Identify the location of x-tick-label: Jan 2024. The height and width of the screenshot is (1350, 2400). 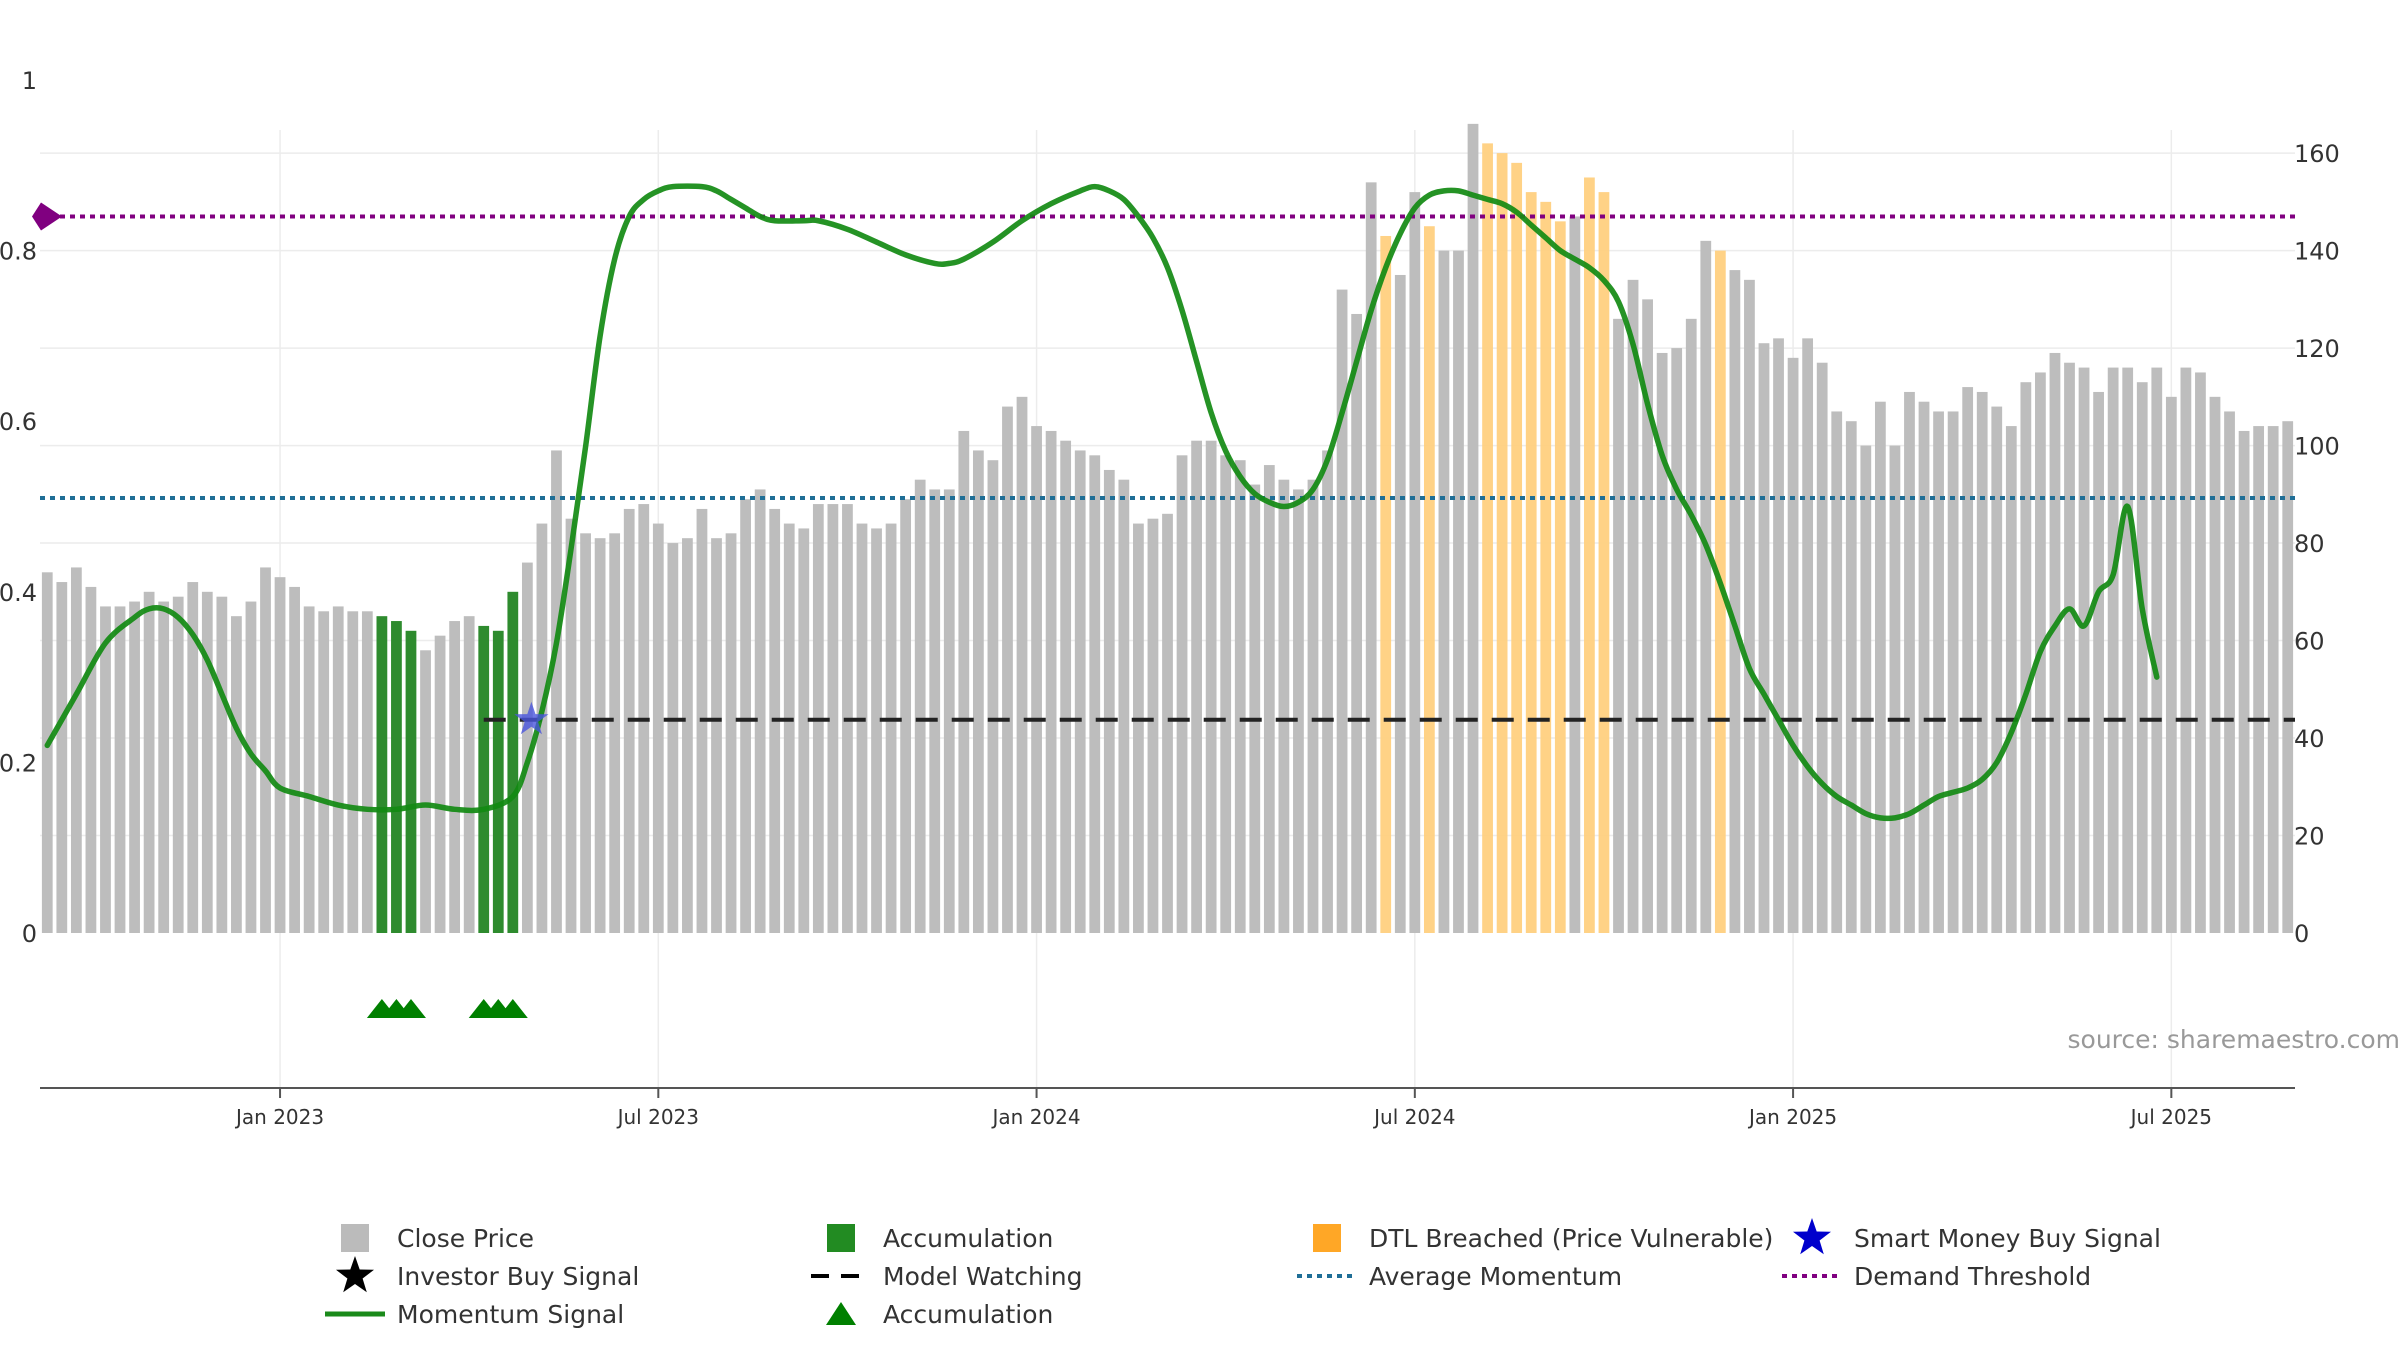
(1036, 1117).